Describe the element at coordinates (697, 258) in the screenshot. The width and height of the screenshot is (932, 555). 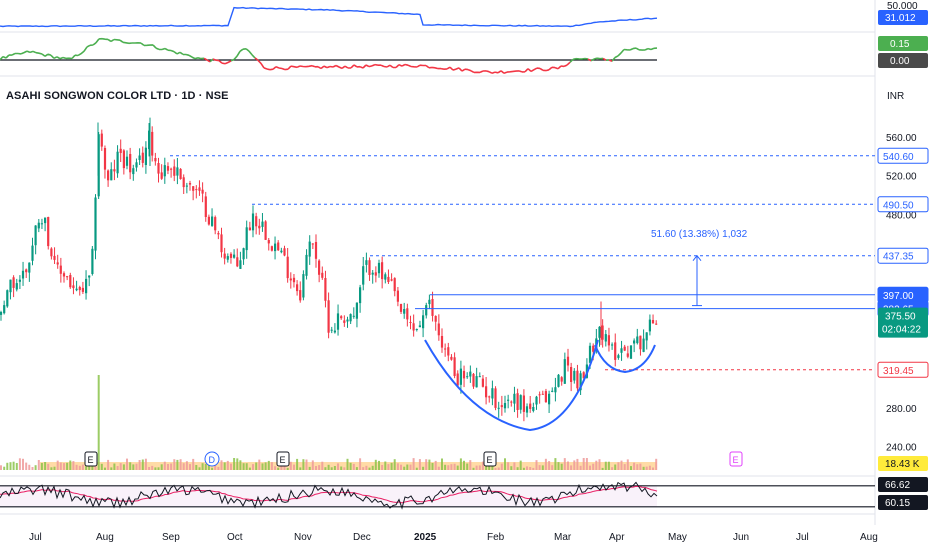
I see `measure-arrowhead` at that location.